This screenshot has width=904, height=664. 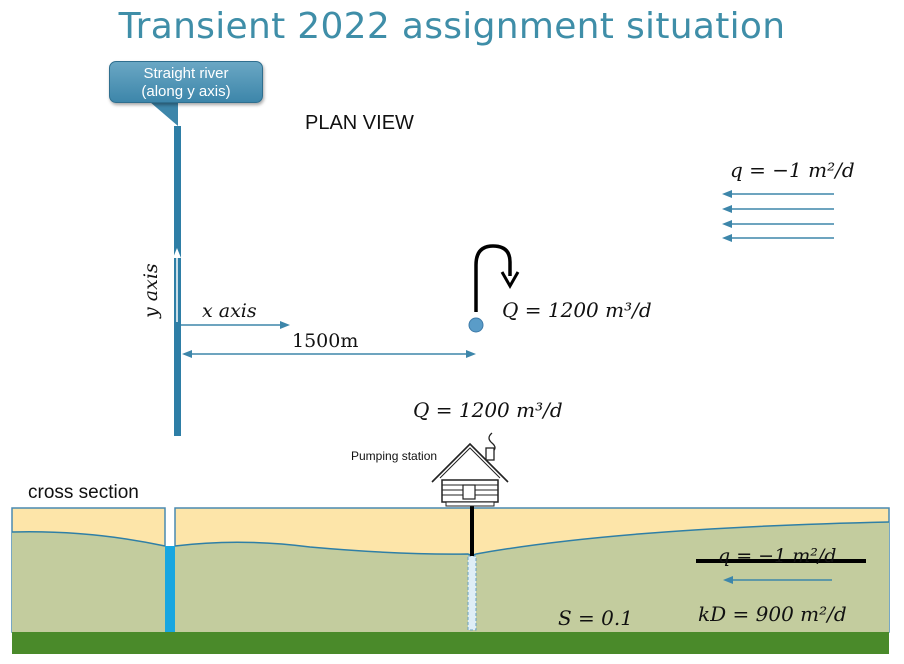 I want to click on water-table-right, so click(x=532, y=538).